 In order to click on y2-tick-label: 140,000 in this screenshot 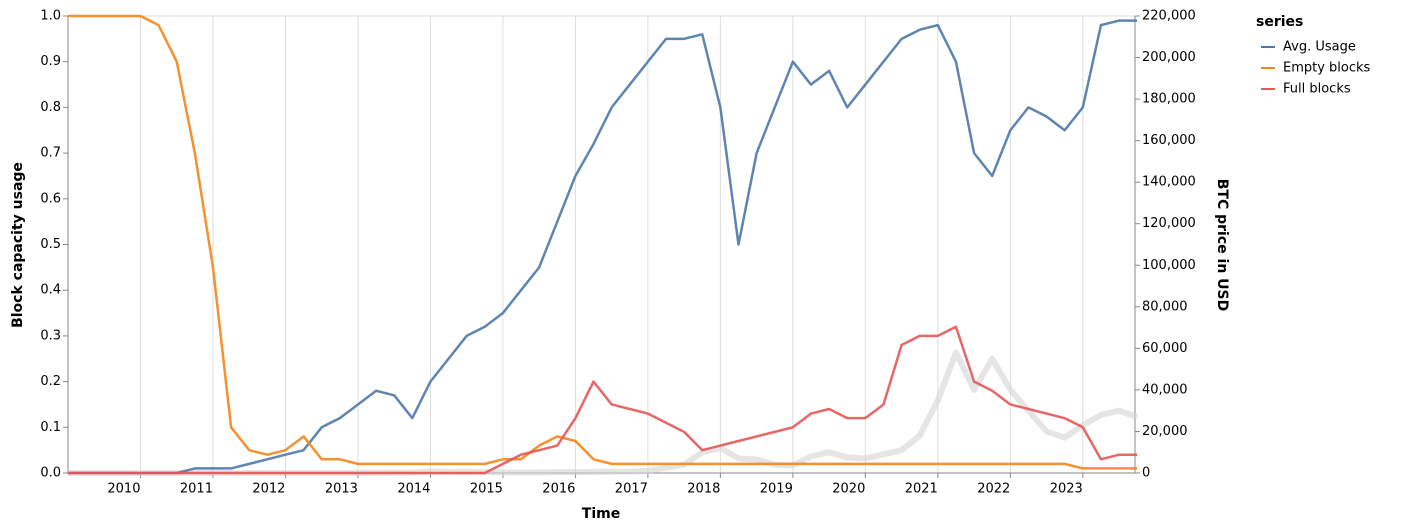, I will do `click(1169, 182)`.